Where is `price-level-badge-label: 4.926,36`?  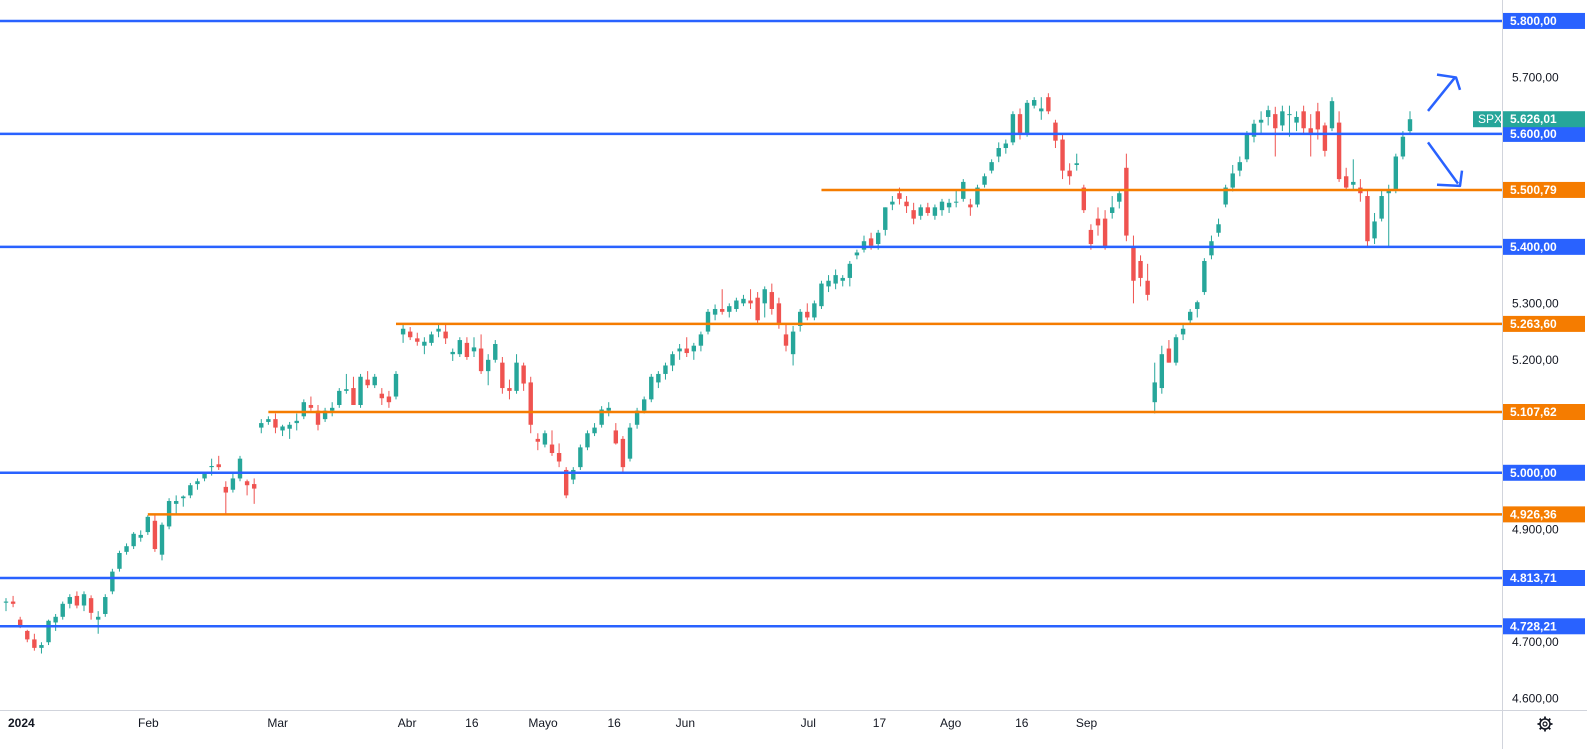 price-level-badge-label: 4.926,36 is located at coordinates (1533, 514).